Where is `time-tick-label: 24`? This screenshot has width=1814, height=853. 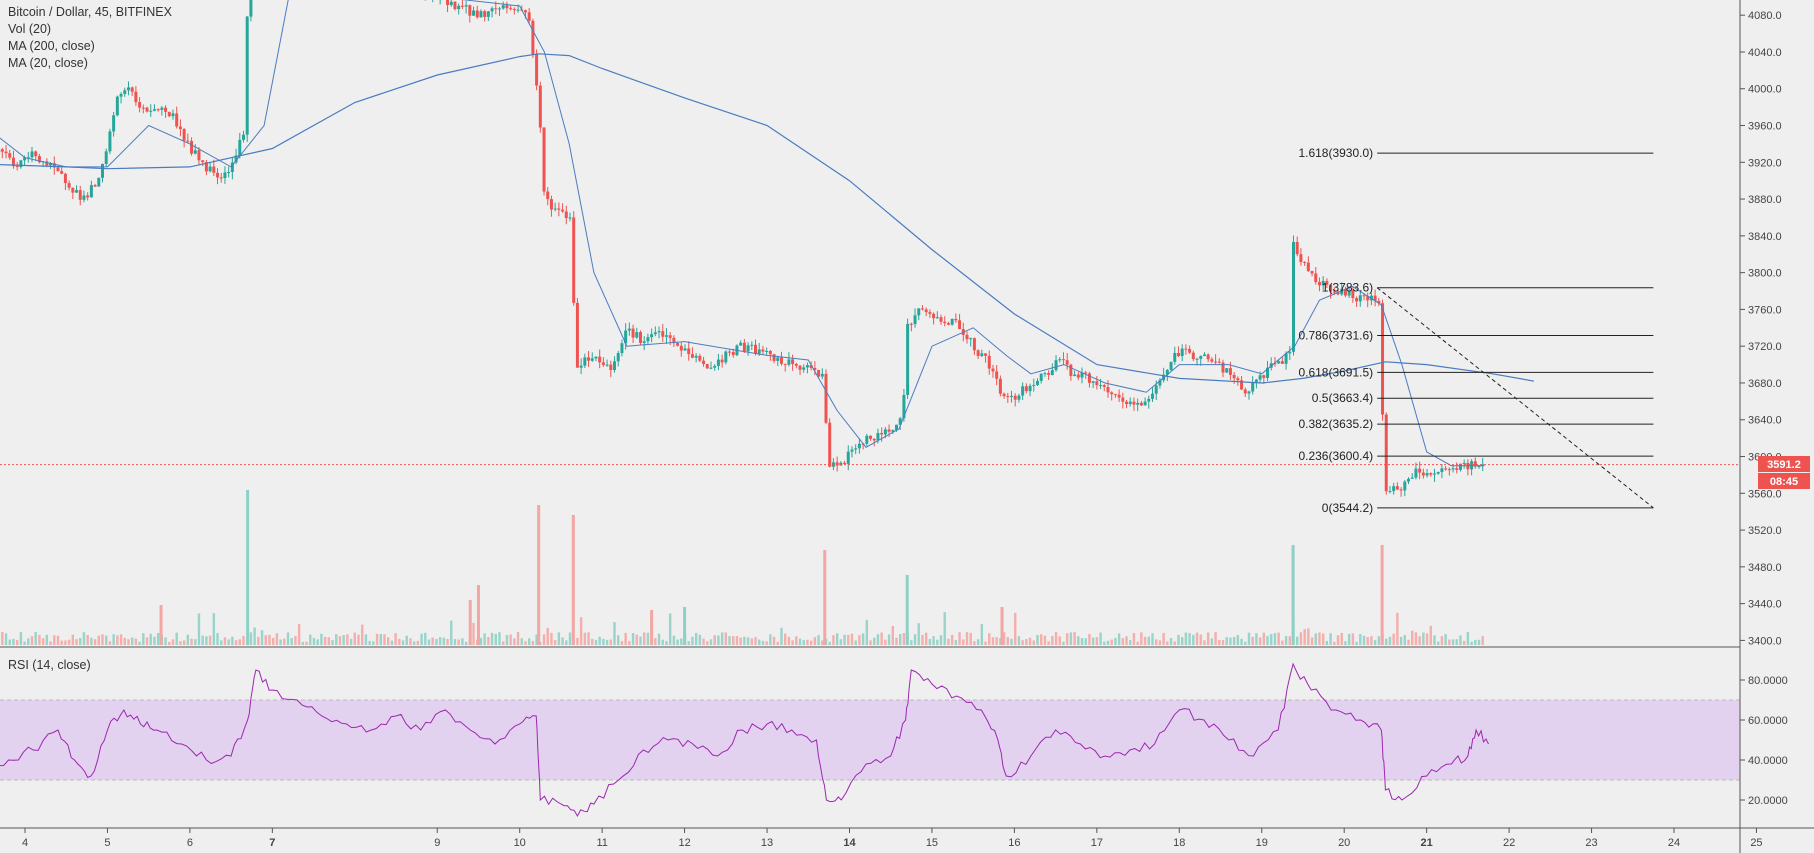 time-tick-label: 24 is located at coordinates (1674, 843).